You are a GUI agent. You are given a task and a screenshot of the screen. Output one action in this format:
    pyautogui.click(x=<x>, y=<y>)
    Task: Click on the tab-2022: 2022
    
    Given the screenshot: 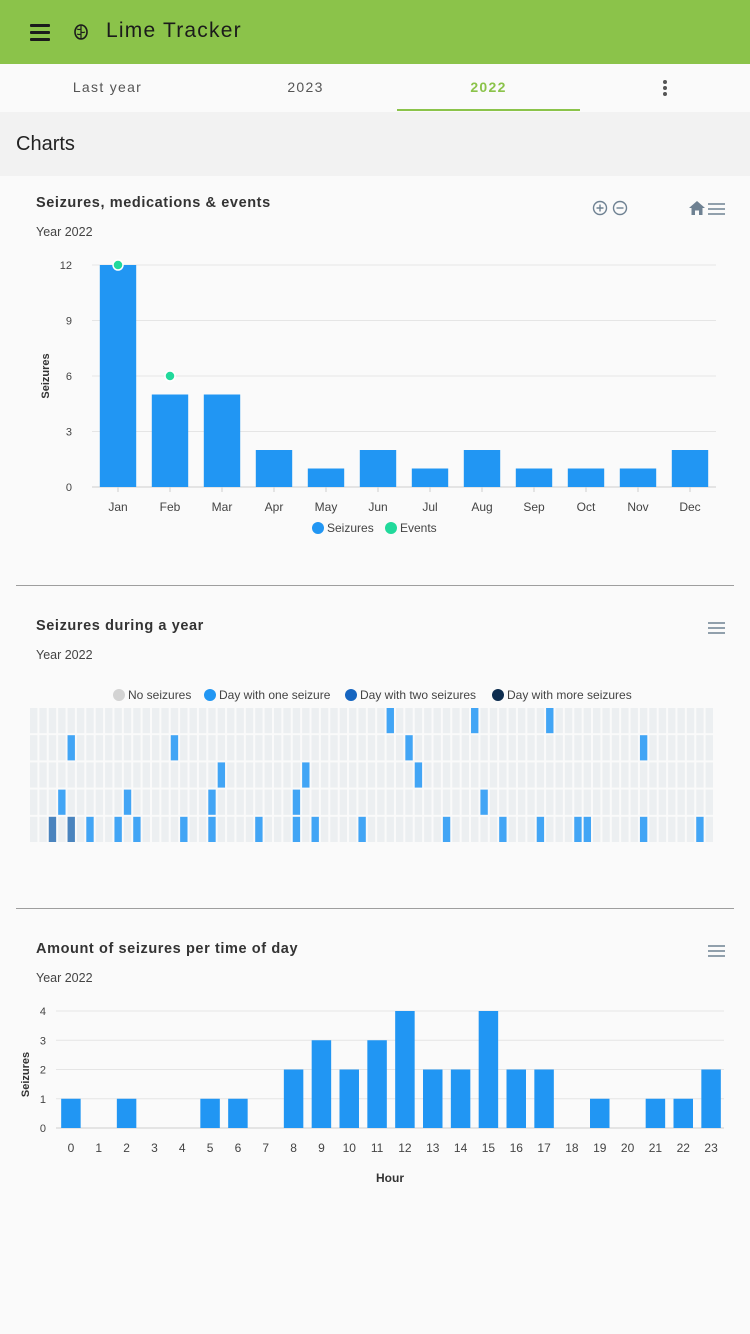 What is the action you would take?
    pyautogui.click(x=488, y=88)
    